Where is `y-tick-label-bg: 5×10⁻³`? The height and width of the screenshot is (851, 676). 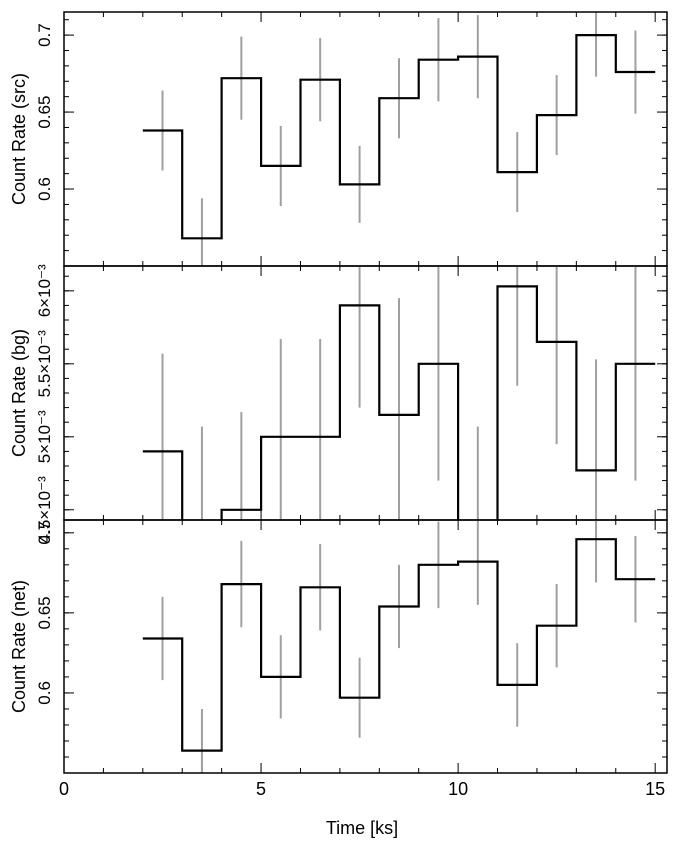 y-tick-label-bg: 5×10⁻³ is located at coordinates (44, 436).